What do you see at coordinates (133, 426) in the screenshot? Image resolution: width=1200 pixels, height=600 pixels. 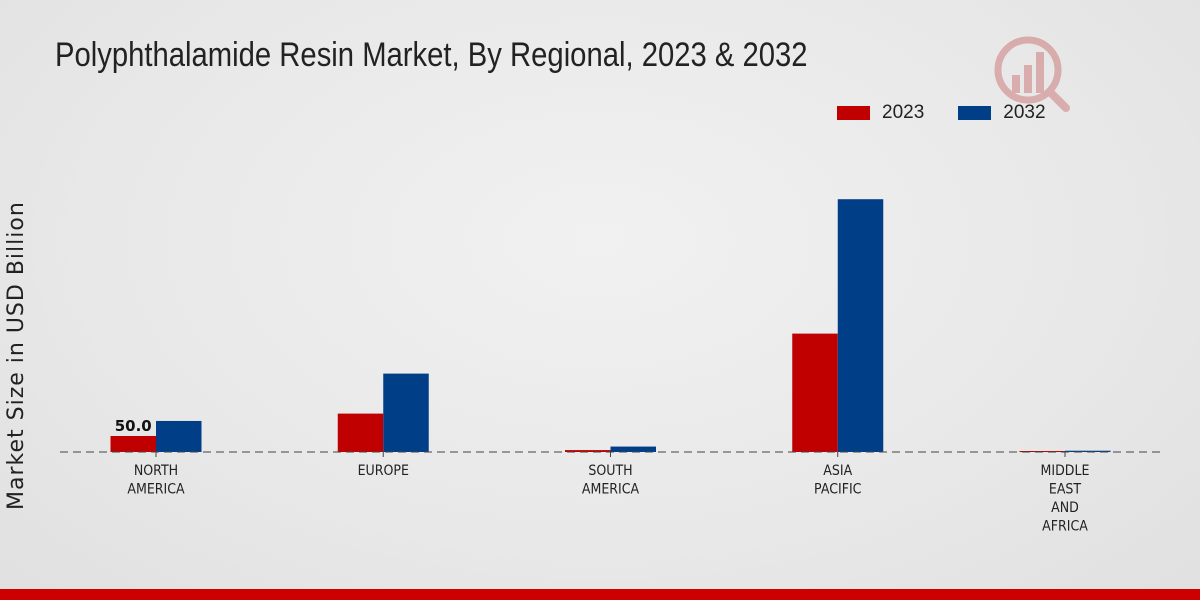 I see `data-label-2023-0: 50.0` at bounding box center [133, 426].